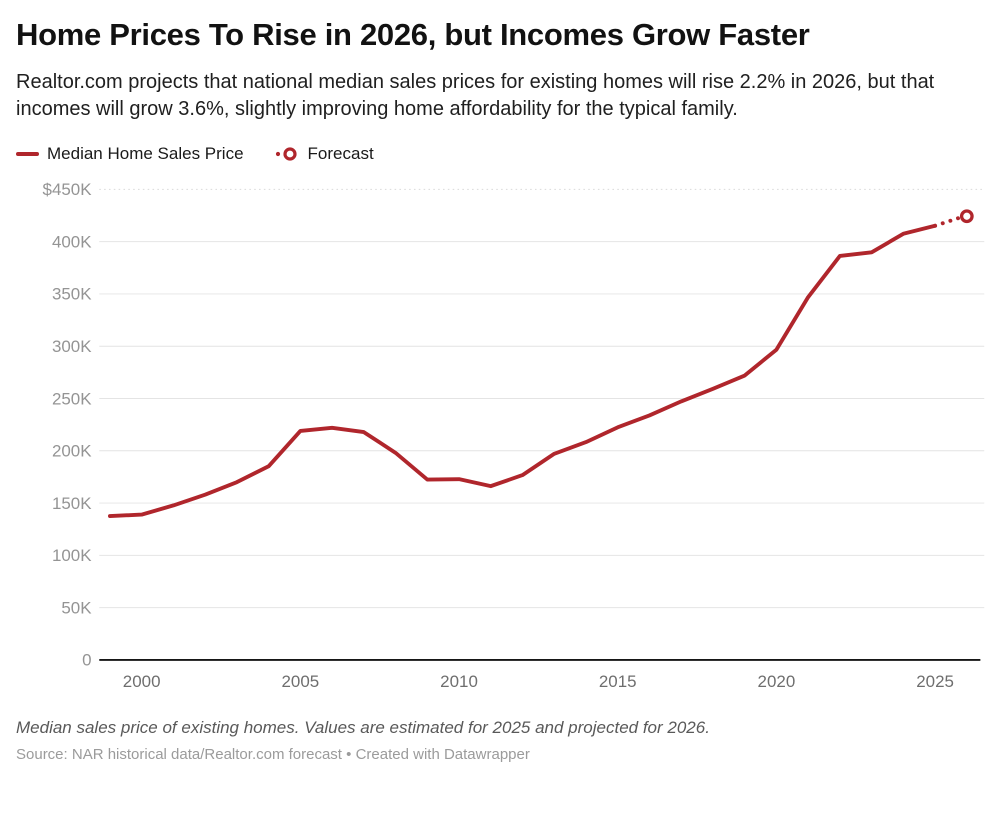  Describe the element at coordinates (72, 503) in the screenshot. I see `svg-text: 150K` at that location.